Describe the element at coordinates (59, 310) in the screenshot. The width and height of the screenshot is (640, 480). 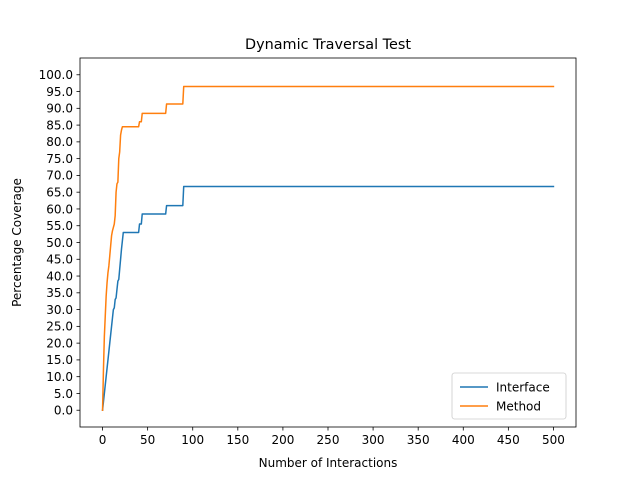
I see `y-tick-label: 30.0` at that location.